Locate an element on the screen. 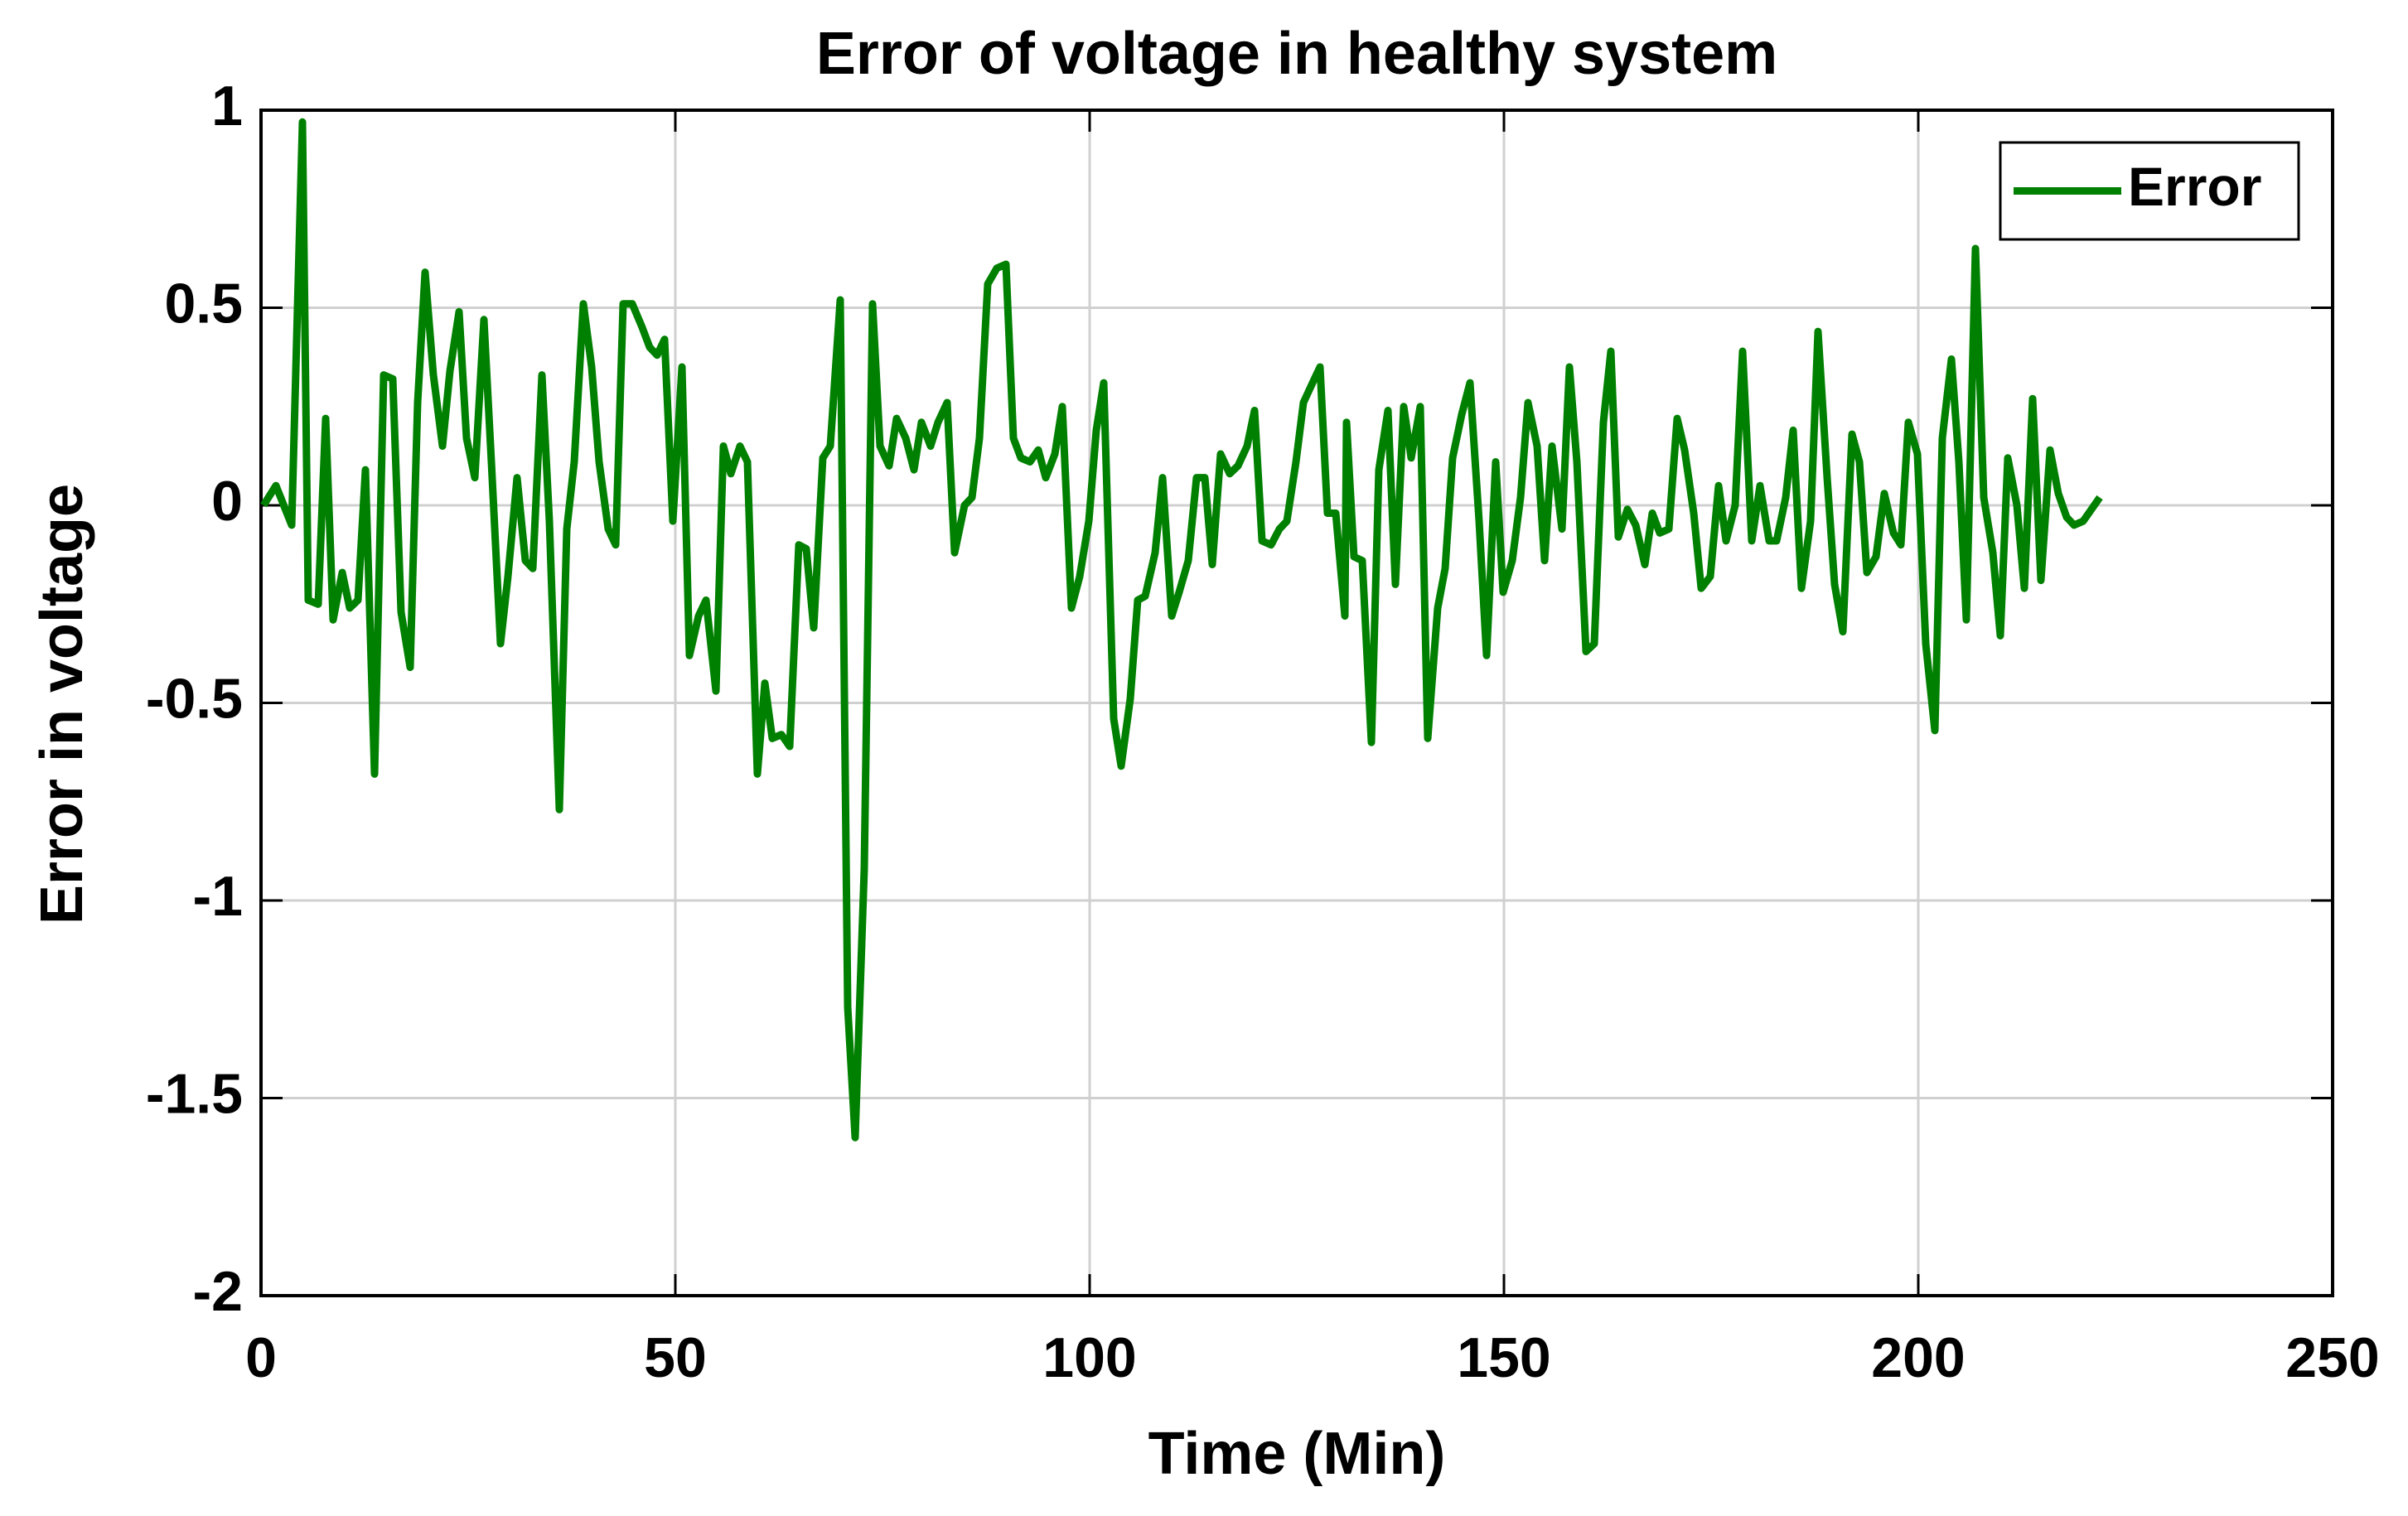 The height and width of the screenshot is (1516, 2408). x-tick-label: 50 is located at coordinates (675, 1357).